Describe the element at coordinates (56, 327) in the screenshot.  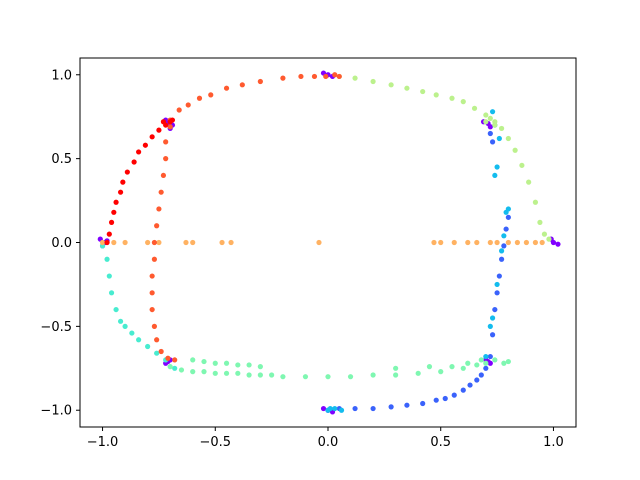
I see `y-tick-label: −0.5` at that location.